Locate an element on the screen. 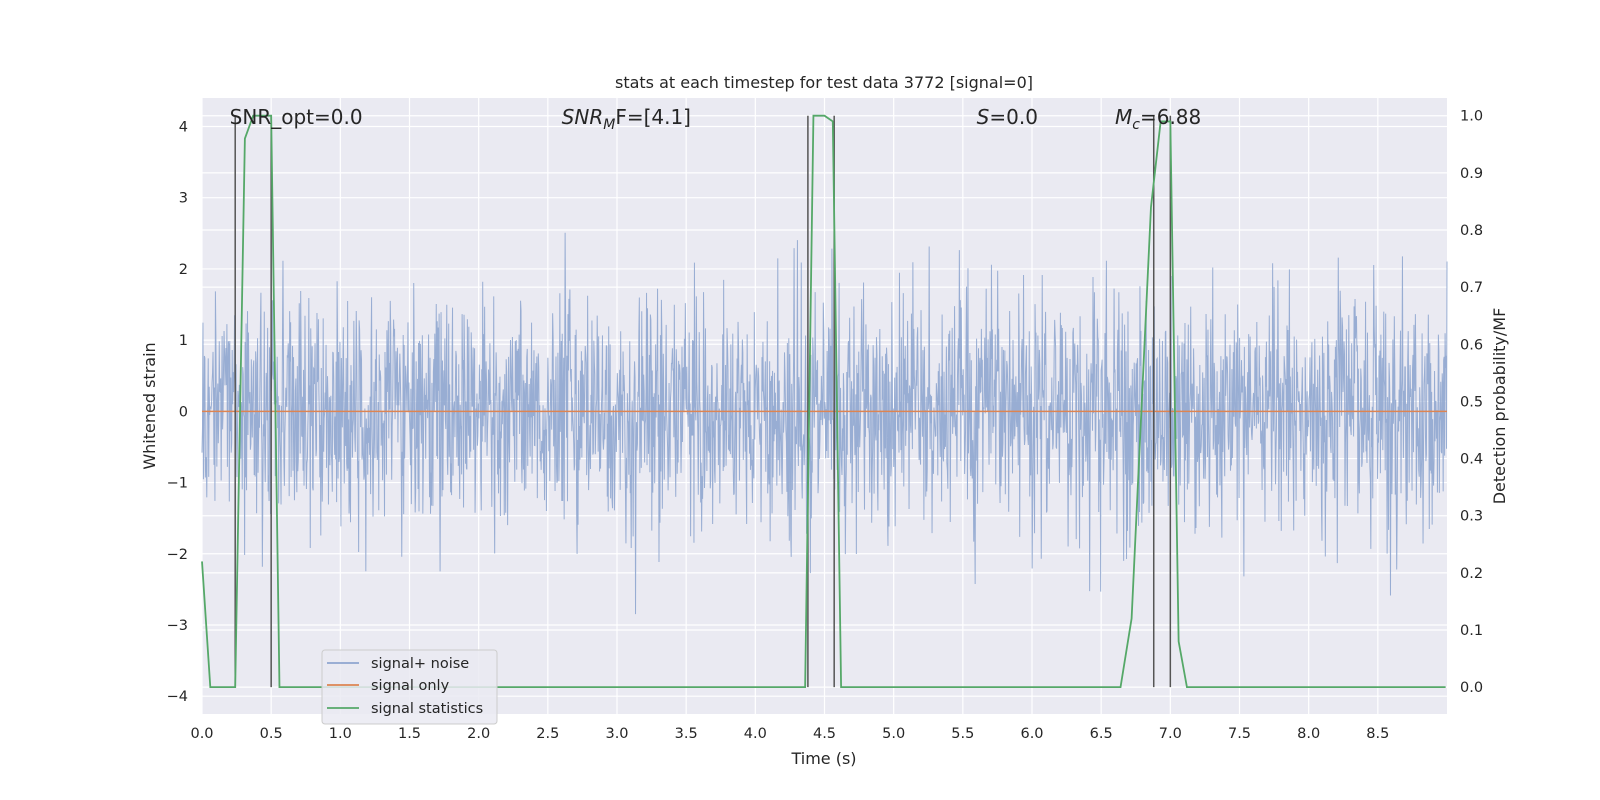  x-tick-label: 3.5 is located at coordinates (686, 734).